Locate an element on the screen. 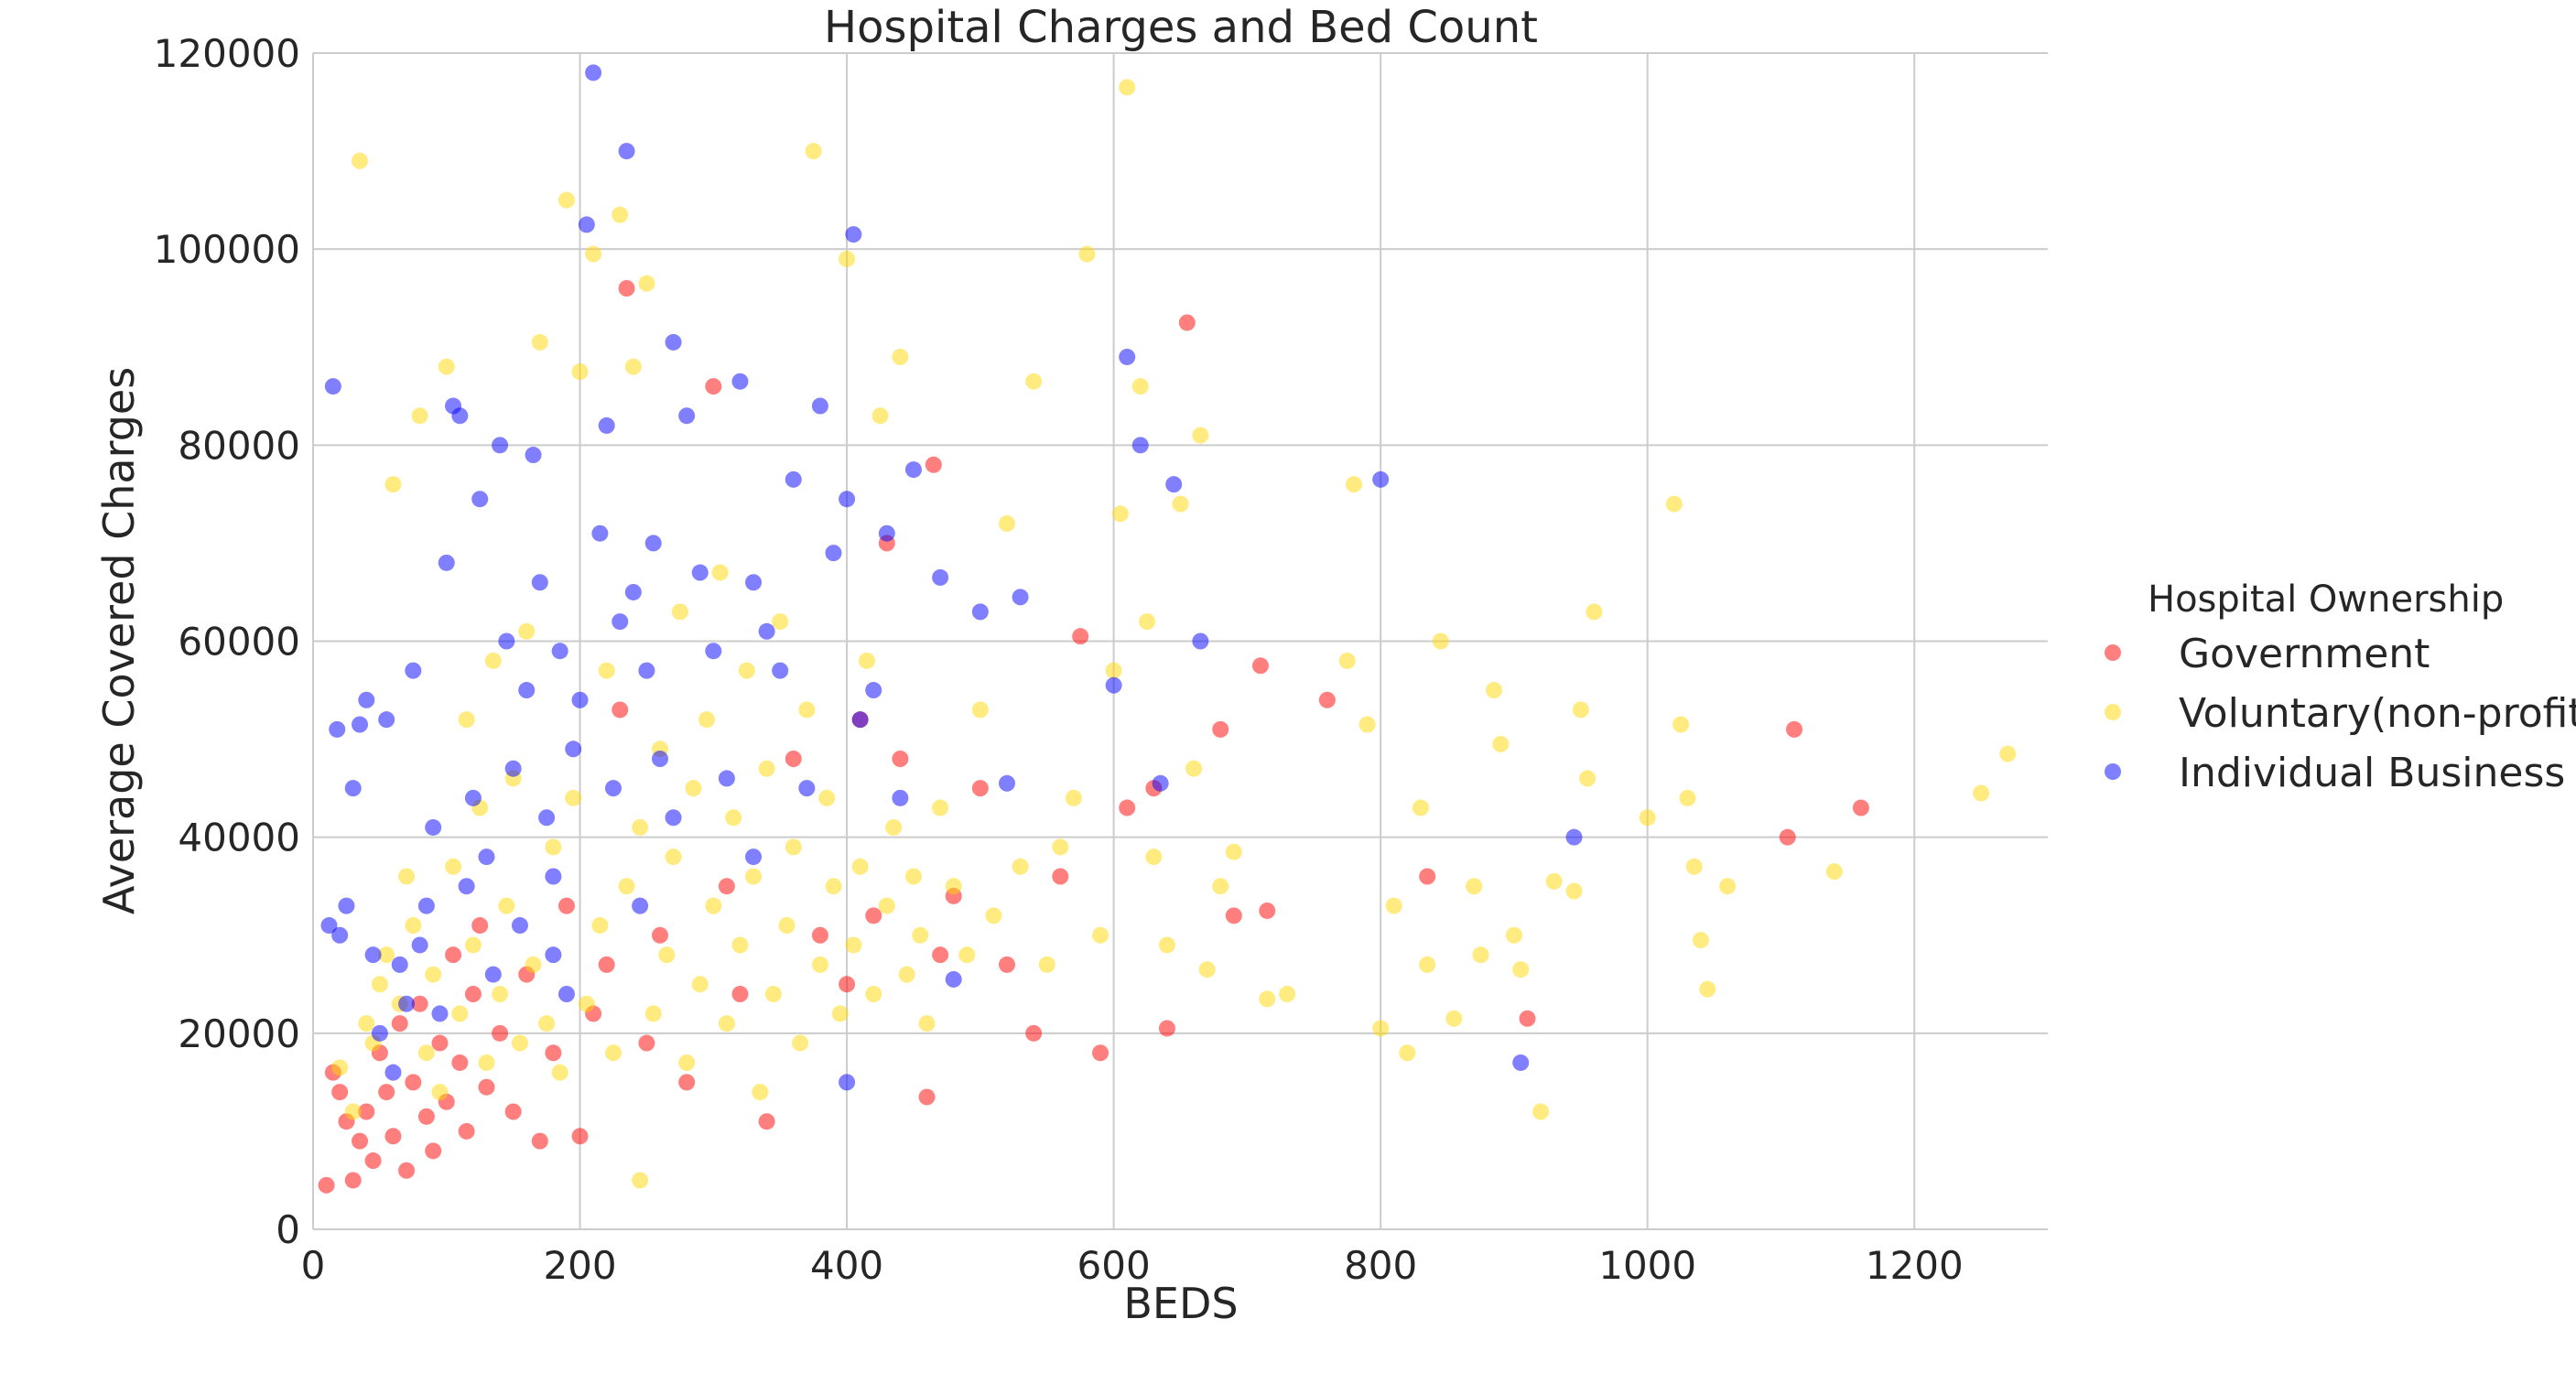 This screenshot has width=2576, height=1373. x-tick-label: 0 is located at coordinates (314, 1266).